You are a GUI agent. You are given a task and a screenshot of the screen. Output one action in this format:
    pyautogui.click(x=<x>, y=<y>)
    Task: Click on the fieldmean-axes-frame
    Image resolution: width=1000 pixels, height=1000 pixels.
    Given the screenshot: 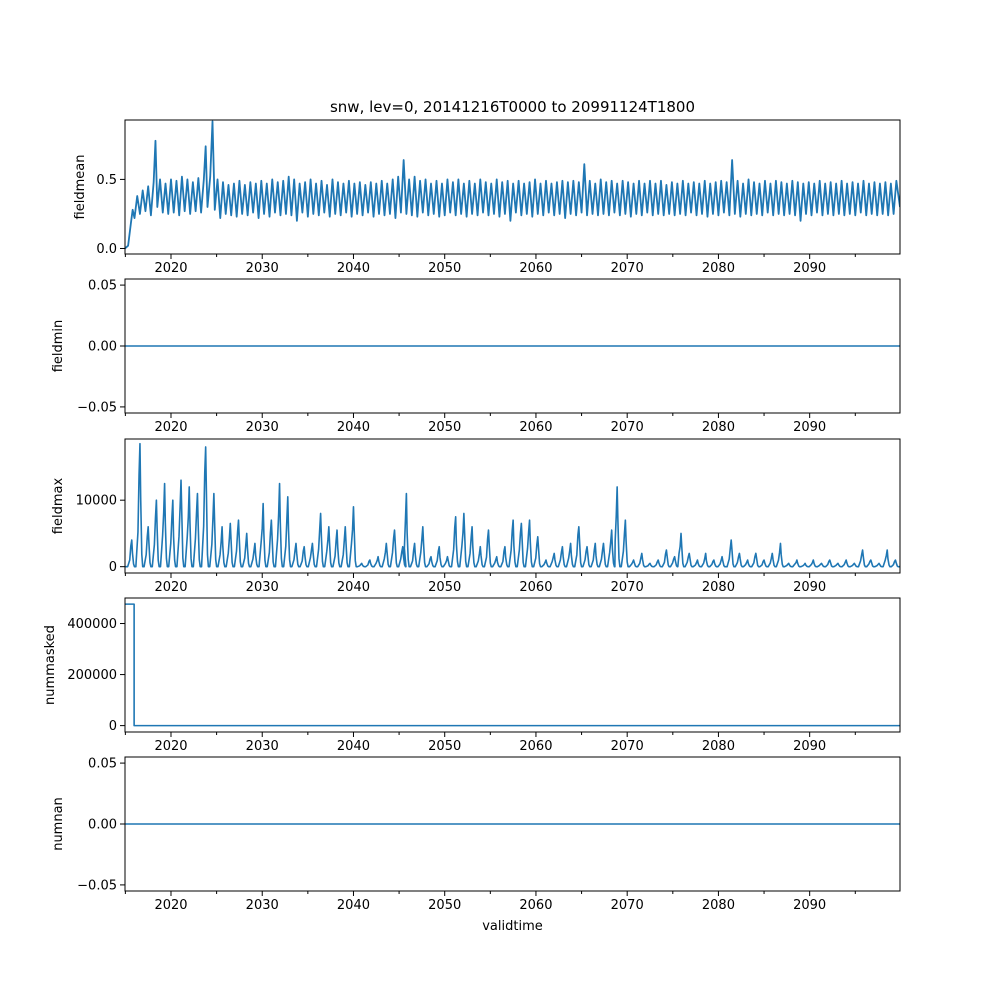 What is the action you would take?
    pyautogui.click(x=512, y=187)
    